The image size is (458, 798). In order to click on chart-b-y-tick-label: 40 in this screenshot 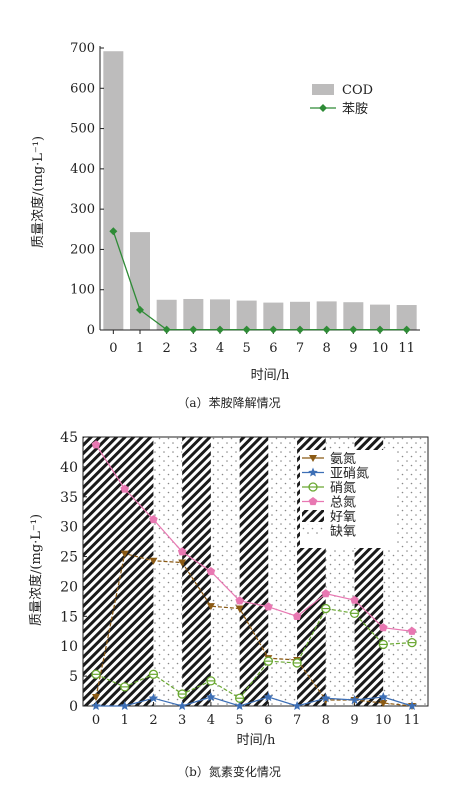, I will do `click(69, 468)`.